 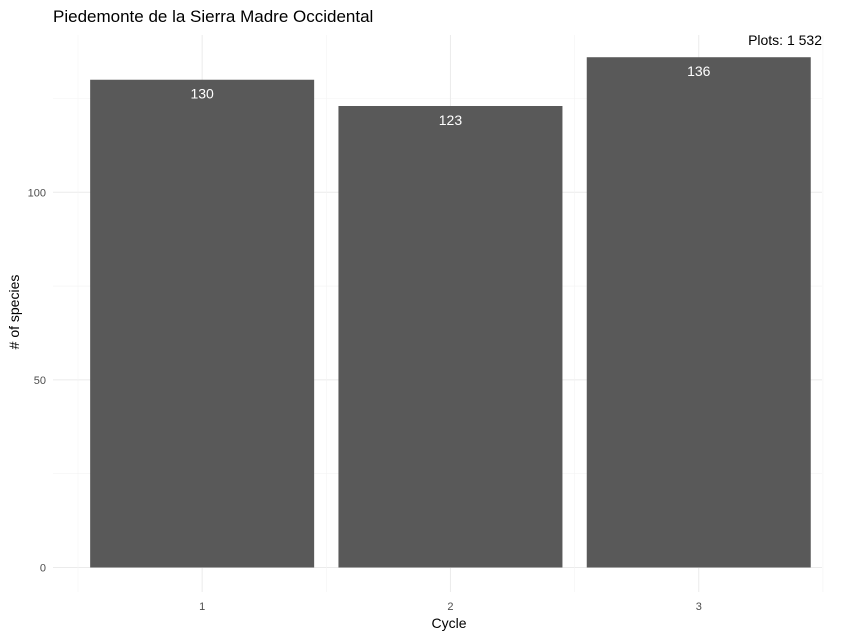 What do you see at coordinates (785, 40) in the screenshot?
I see `plots-annotation: Plots: 1 532` at bounding box center [785, 40].